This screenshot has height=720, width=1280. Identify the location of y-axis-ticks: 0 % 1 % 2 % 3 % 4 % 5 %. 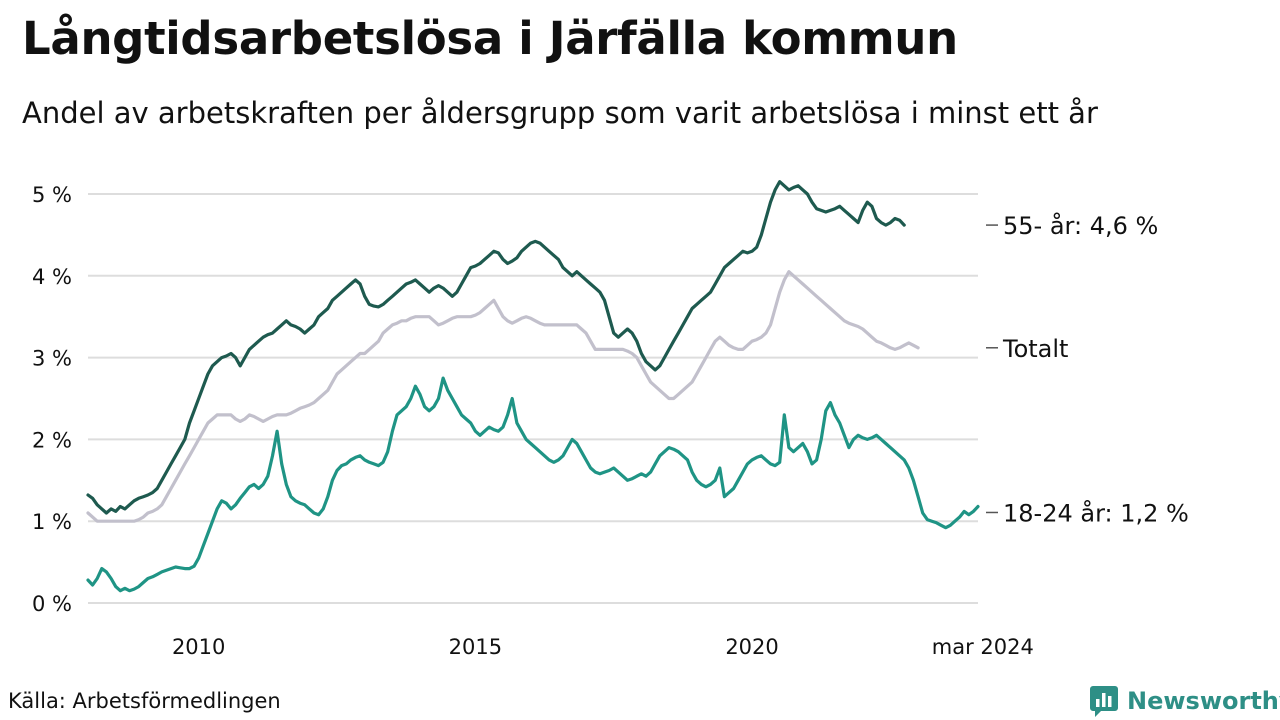
(52, 399).